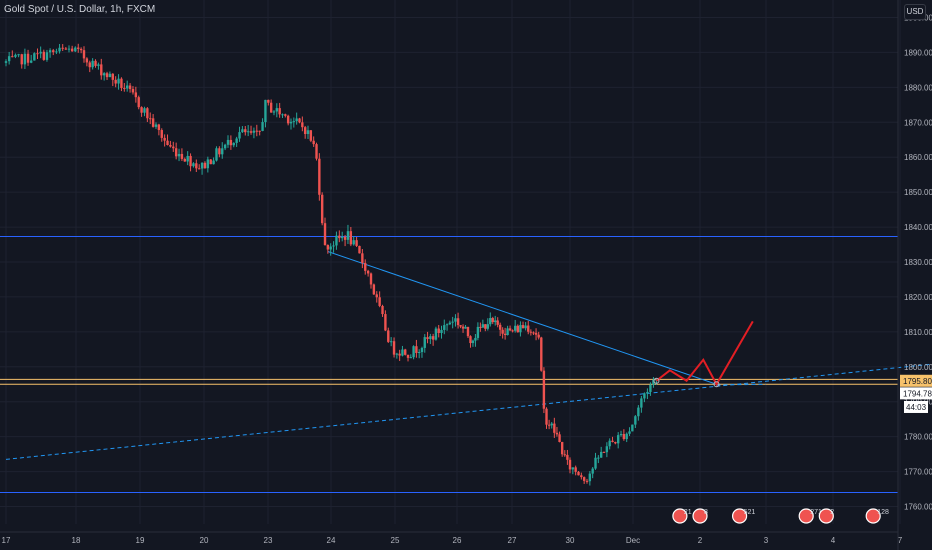  Describe the element at coordinates (700, 540) in the screenshot. I see `x-tick-label: 2` at that location.